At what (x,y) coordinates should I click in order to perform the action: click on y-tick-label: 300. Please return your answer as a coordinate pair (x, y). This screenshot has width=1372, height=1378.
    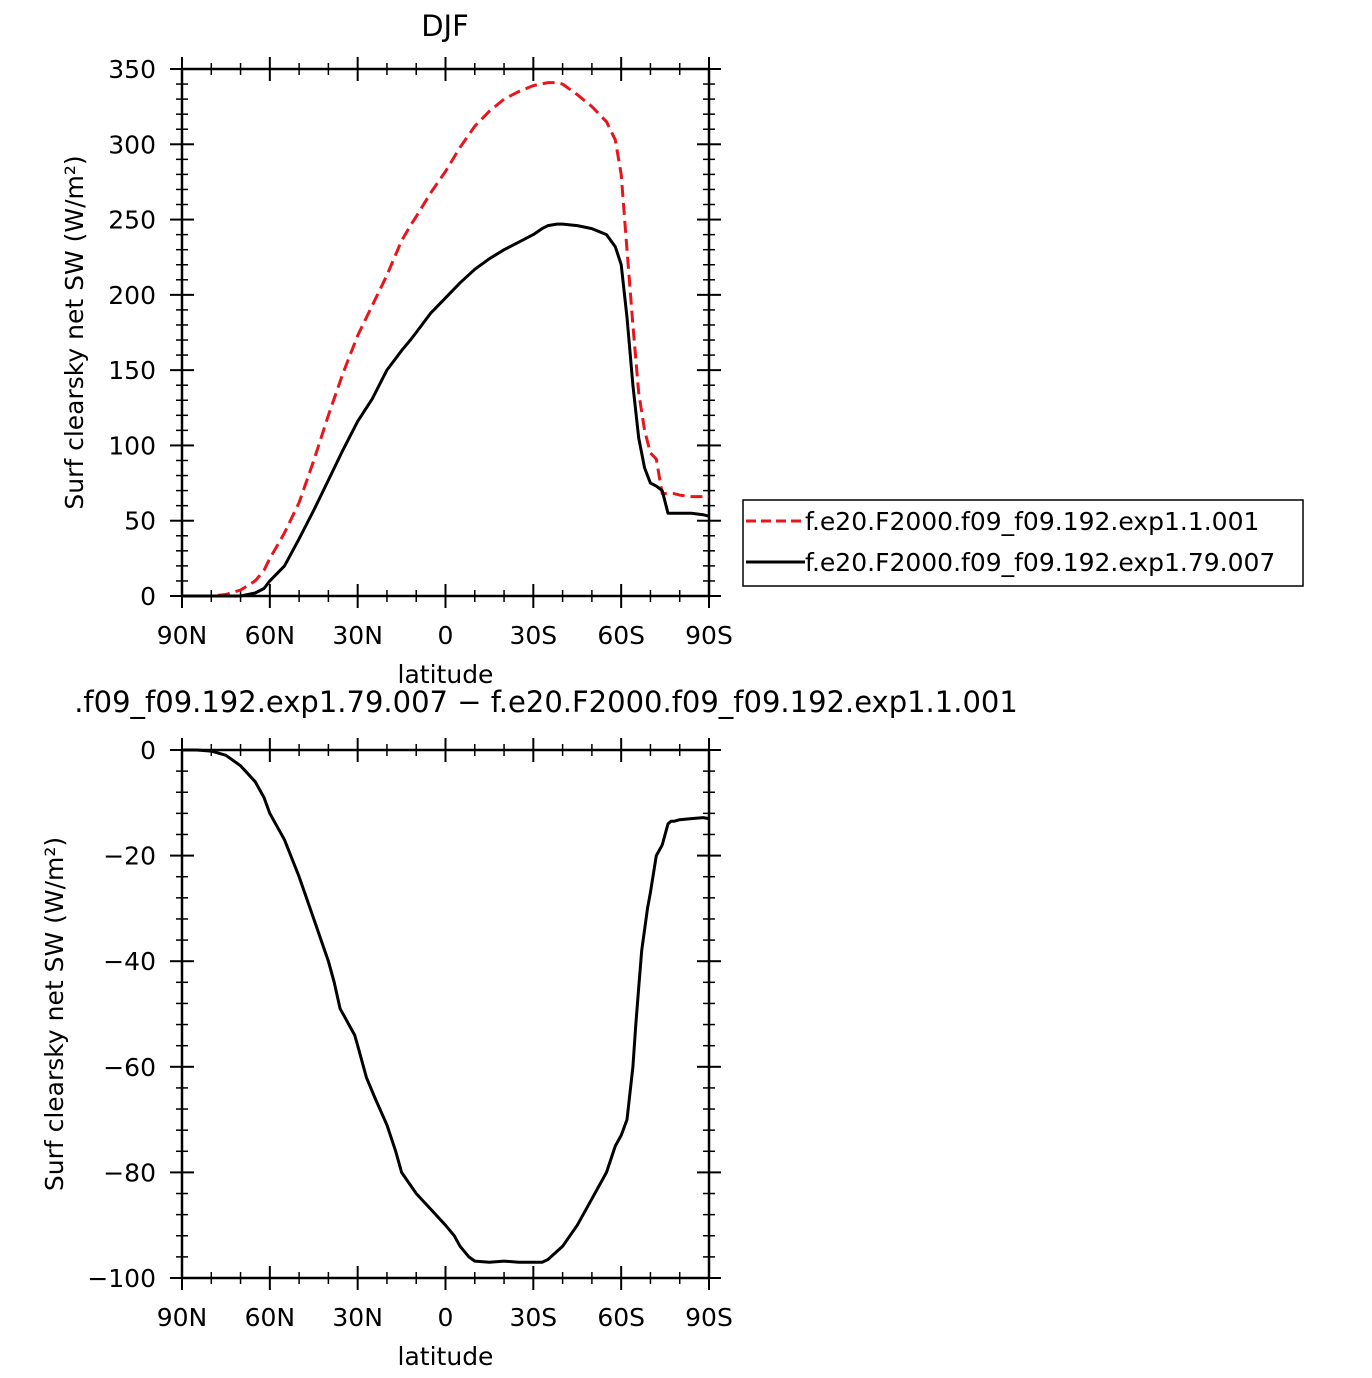
    Looking at the image, I should click on (132, 144).